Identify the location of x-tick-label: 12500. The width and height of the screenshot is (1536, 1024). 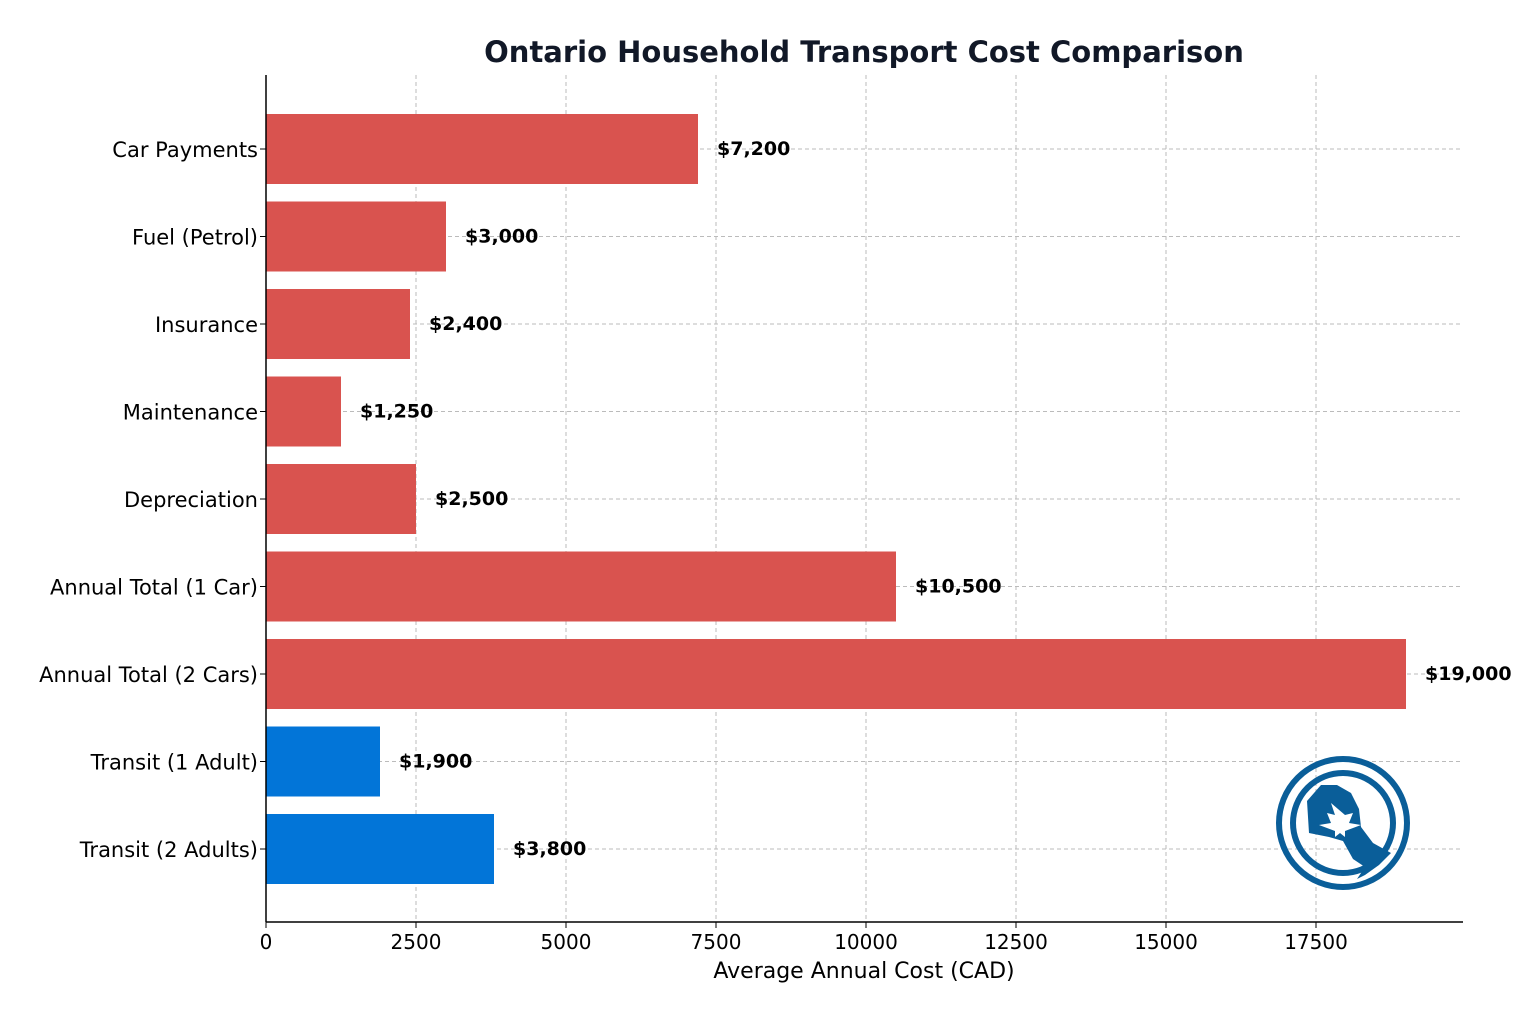
(1016, 942).